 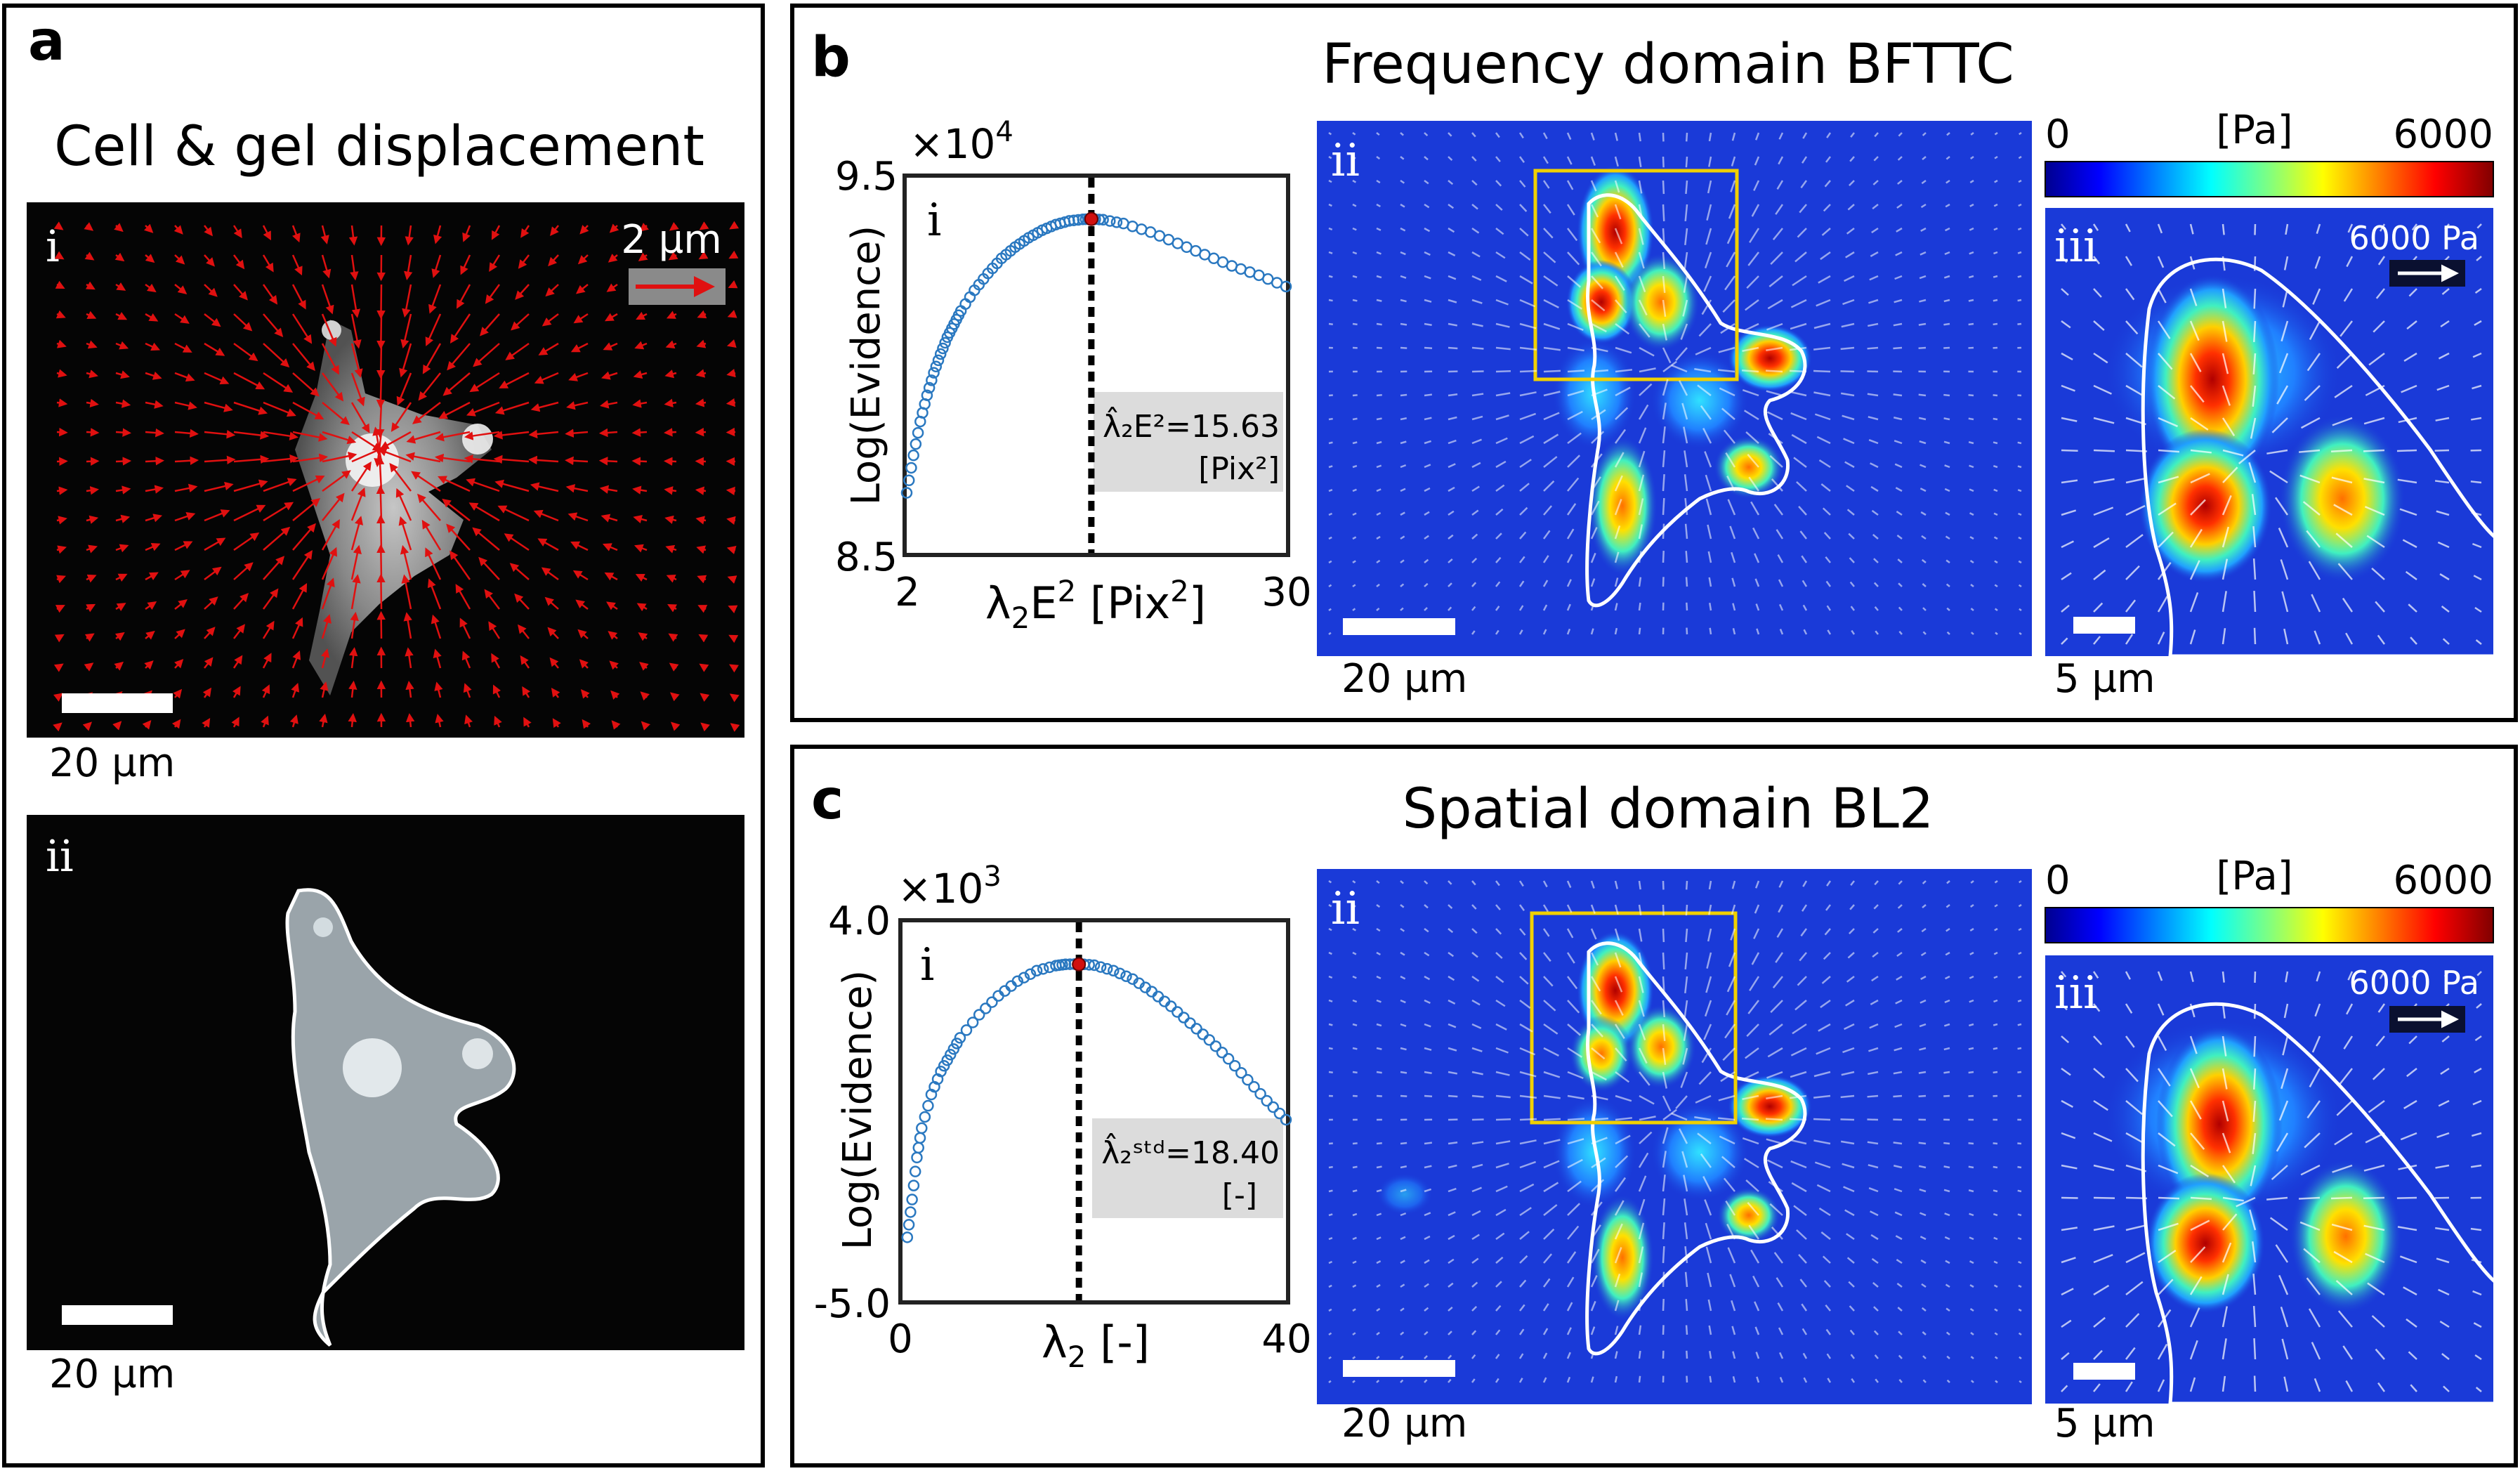 I want to click on data-point, so click(x=944, y=1065).